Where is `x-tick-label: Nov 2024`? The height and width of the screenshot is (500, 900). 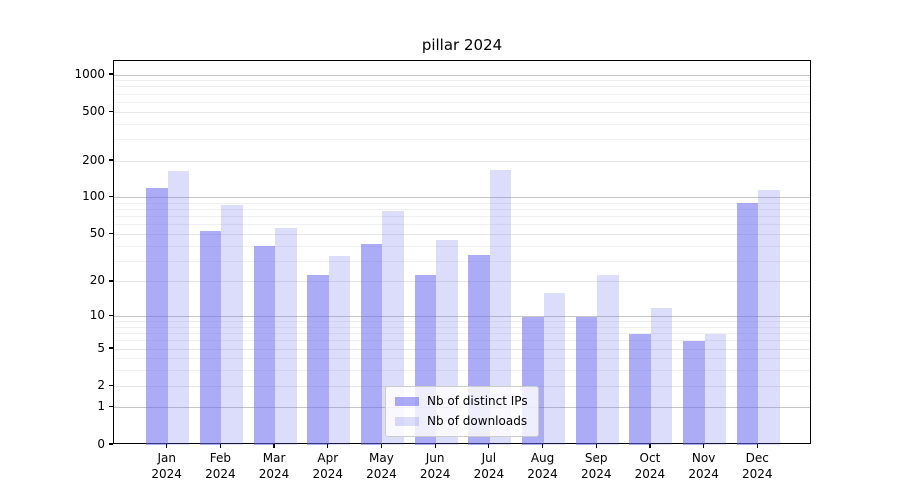
x-tick-label: Nov 2024 is located at coordinates (703, 466).